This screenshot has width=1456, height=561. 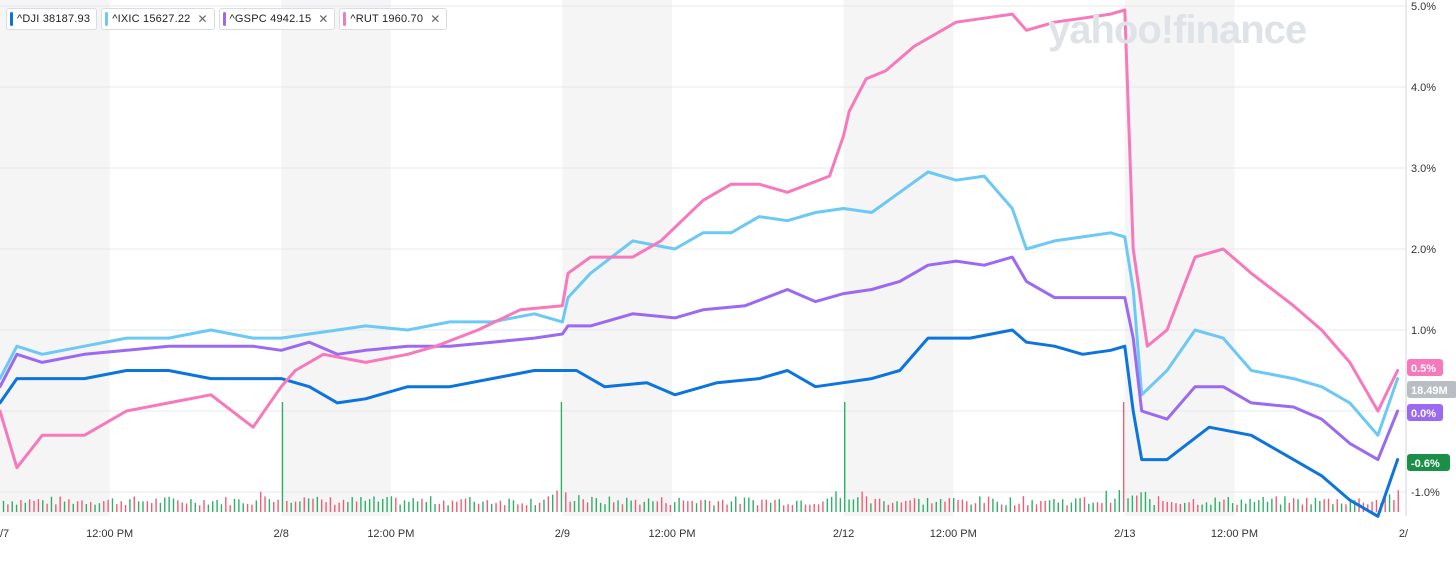 What do you see at coordinates (1425, 464) in the screenshot?
I see `value-badge-label: -0.6%` at bounding box center [1425, 464].